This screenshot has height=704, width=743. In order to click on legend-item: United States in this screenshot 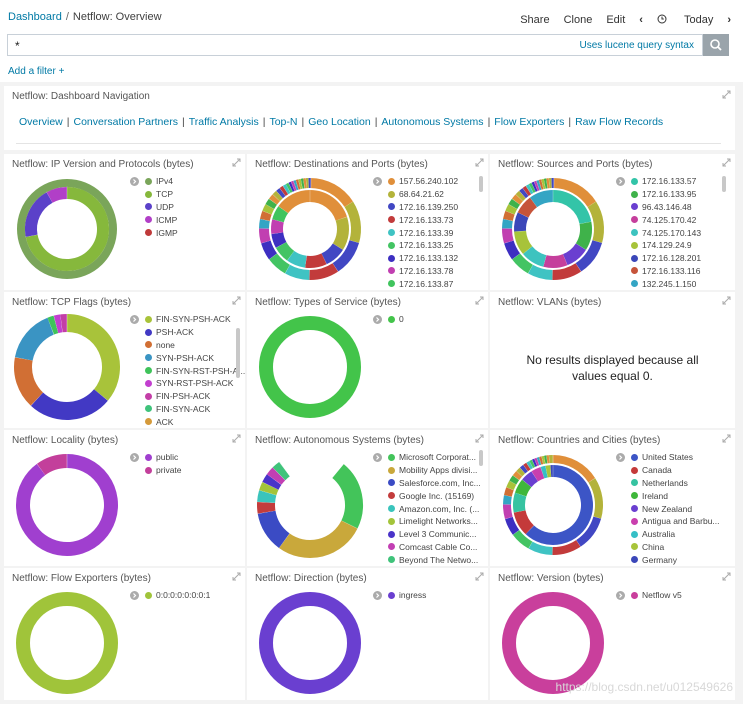, I will do `click(675, 457)`.